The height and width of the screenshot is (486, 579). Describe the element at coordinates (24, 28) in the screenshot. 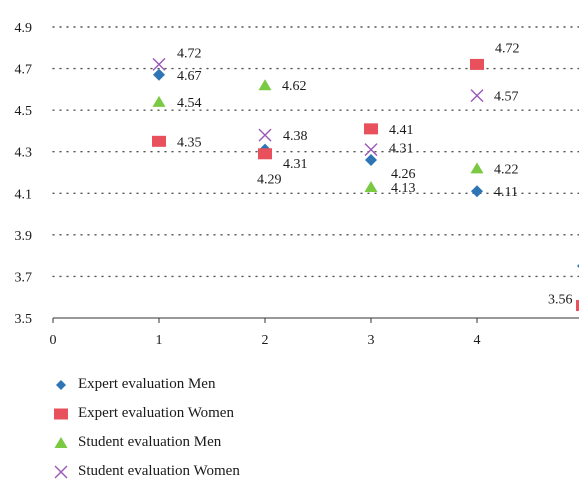

I see `y-tick-label: 4.9` at that location.